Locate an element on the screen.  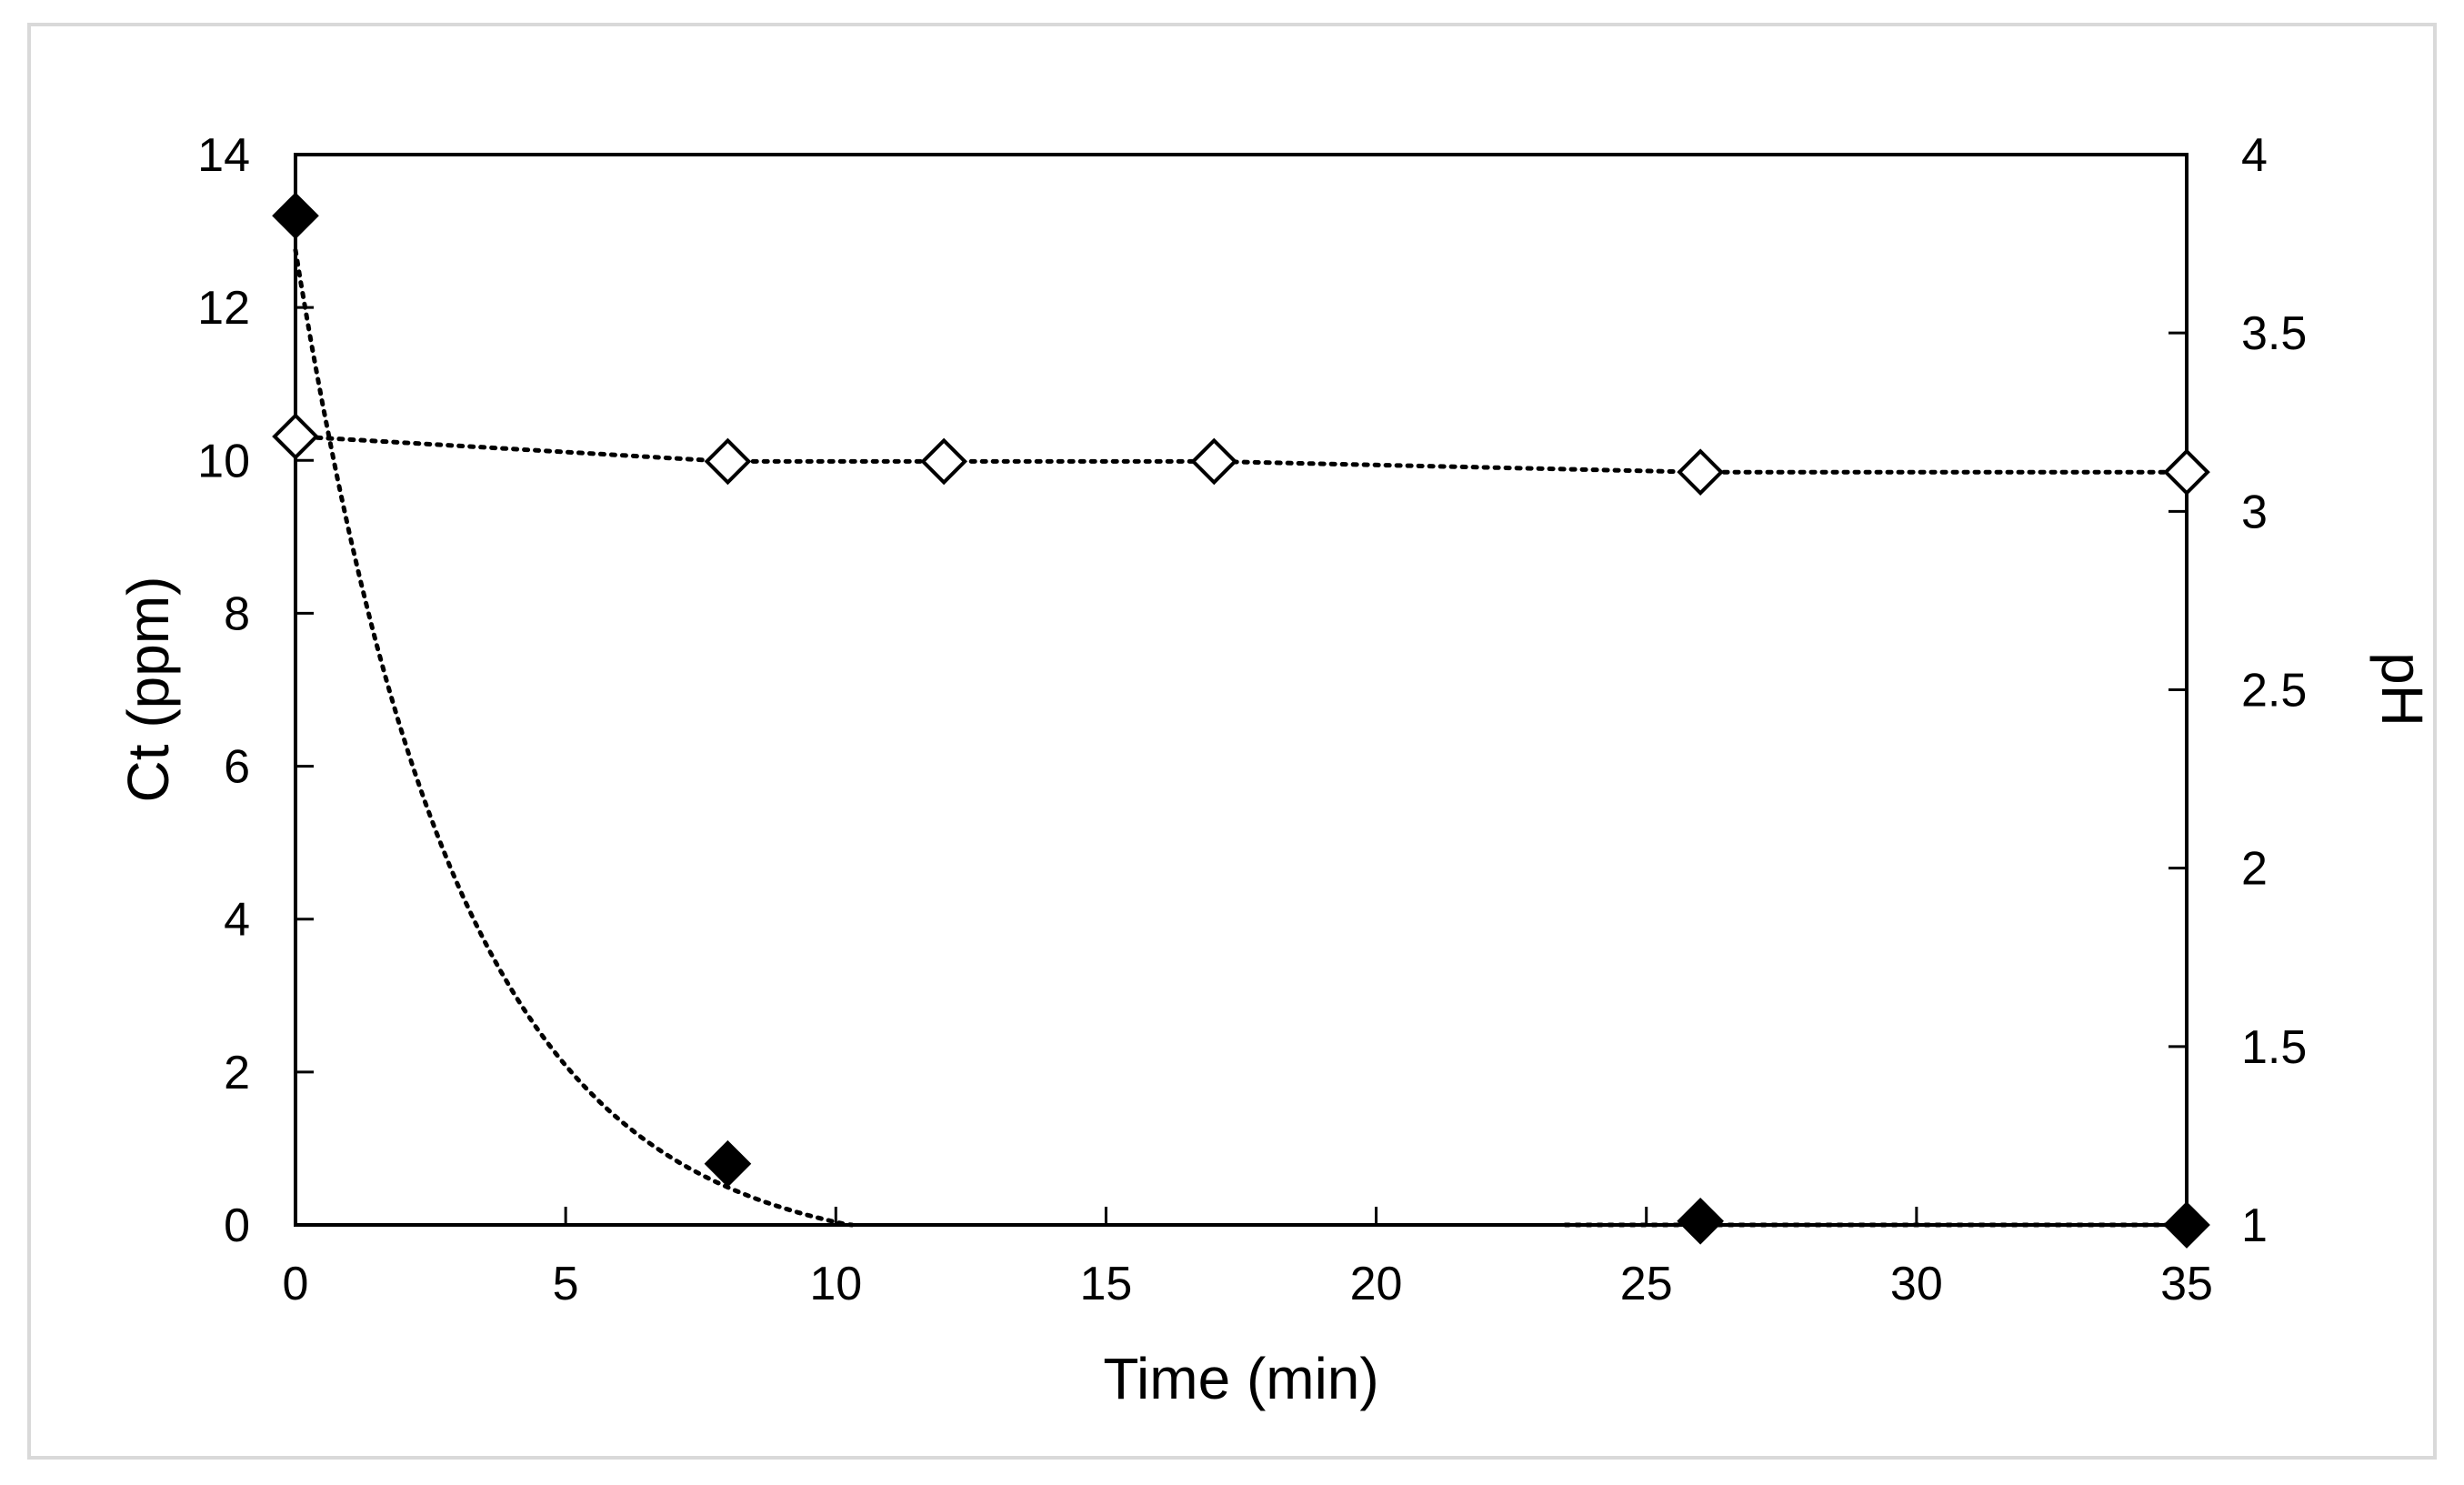
x-tick-label: 25 is located at coordinates (1646, 1284).